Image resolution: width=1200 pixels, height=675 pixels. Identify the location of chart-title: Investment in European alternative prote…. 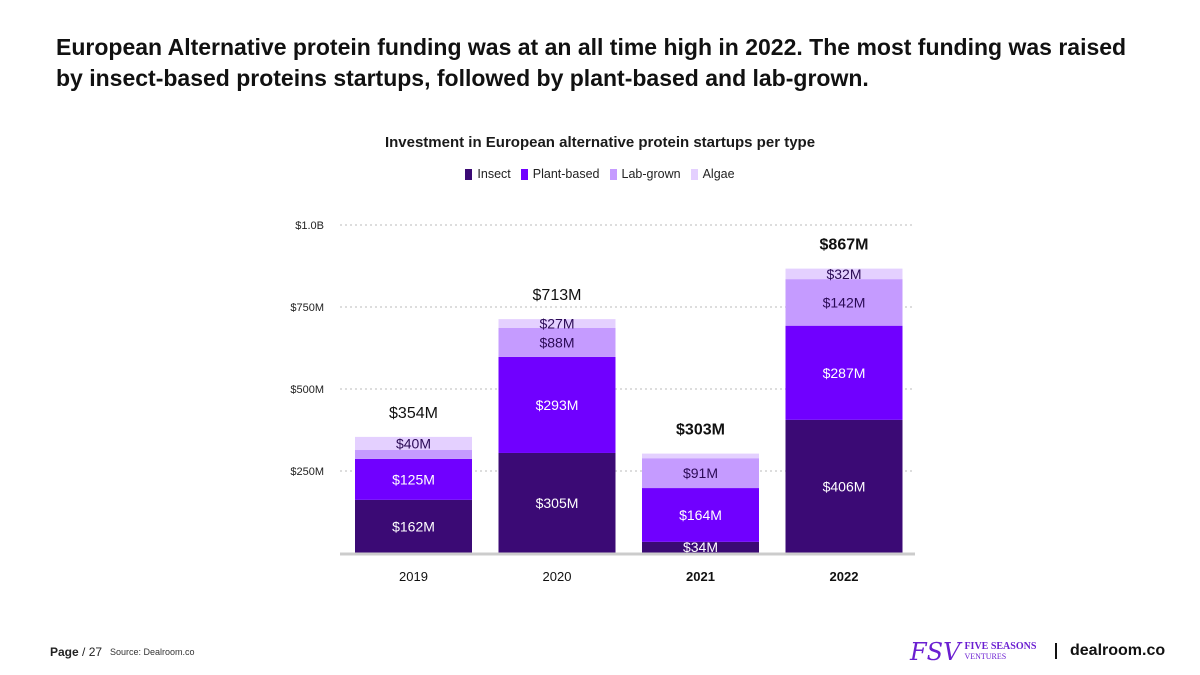
(600, 142).